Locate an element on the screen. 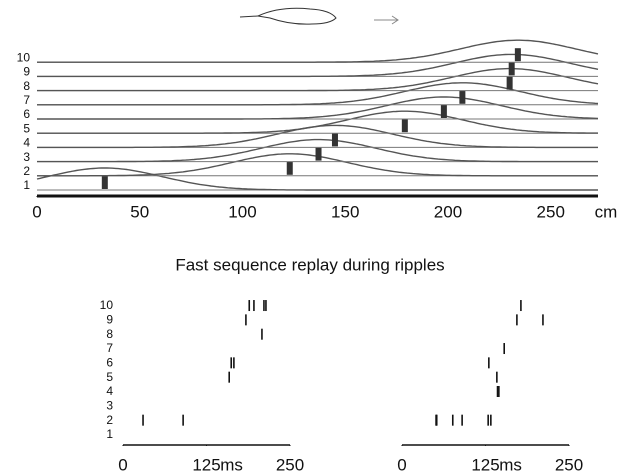 Image resolution: width=626 pixels, height=476 pixels. mouse-tail is located at coordinates (249, 16).